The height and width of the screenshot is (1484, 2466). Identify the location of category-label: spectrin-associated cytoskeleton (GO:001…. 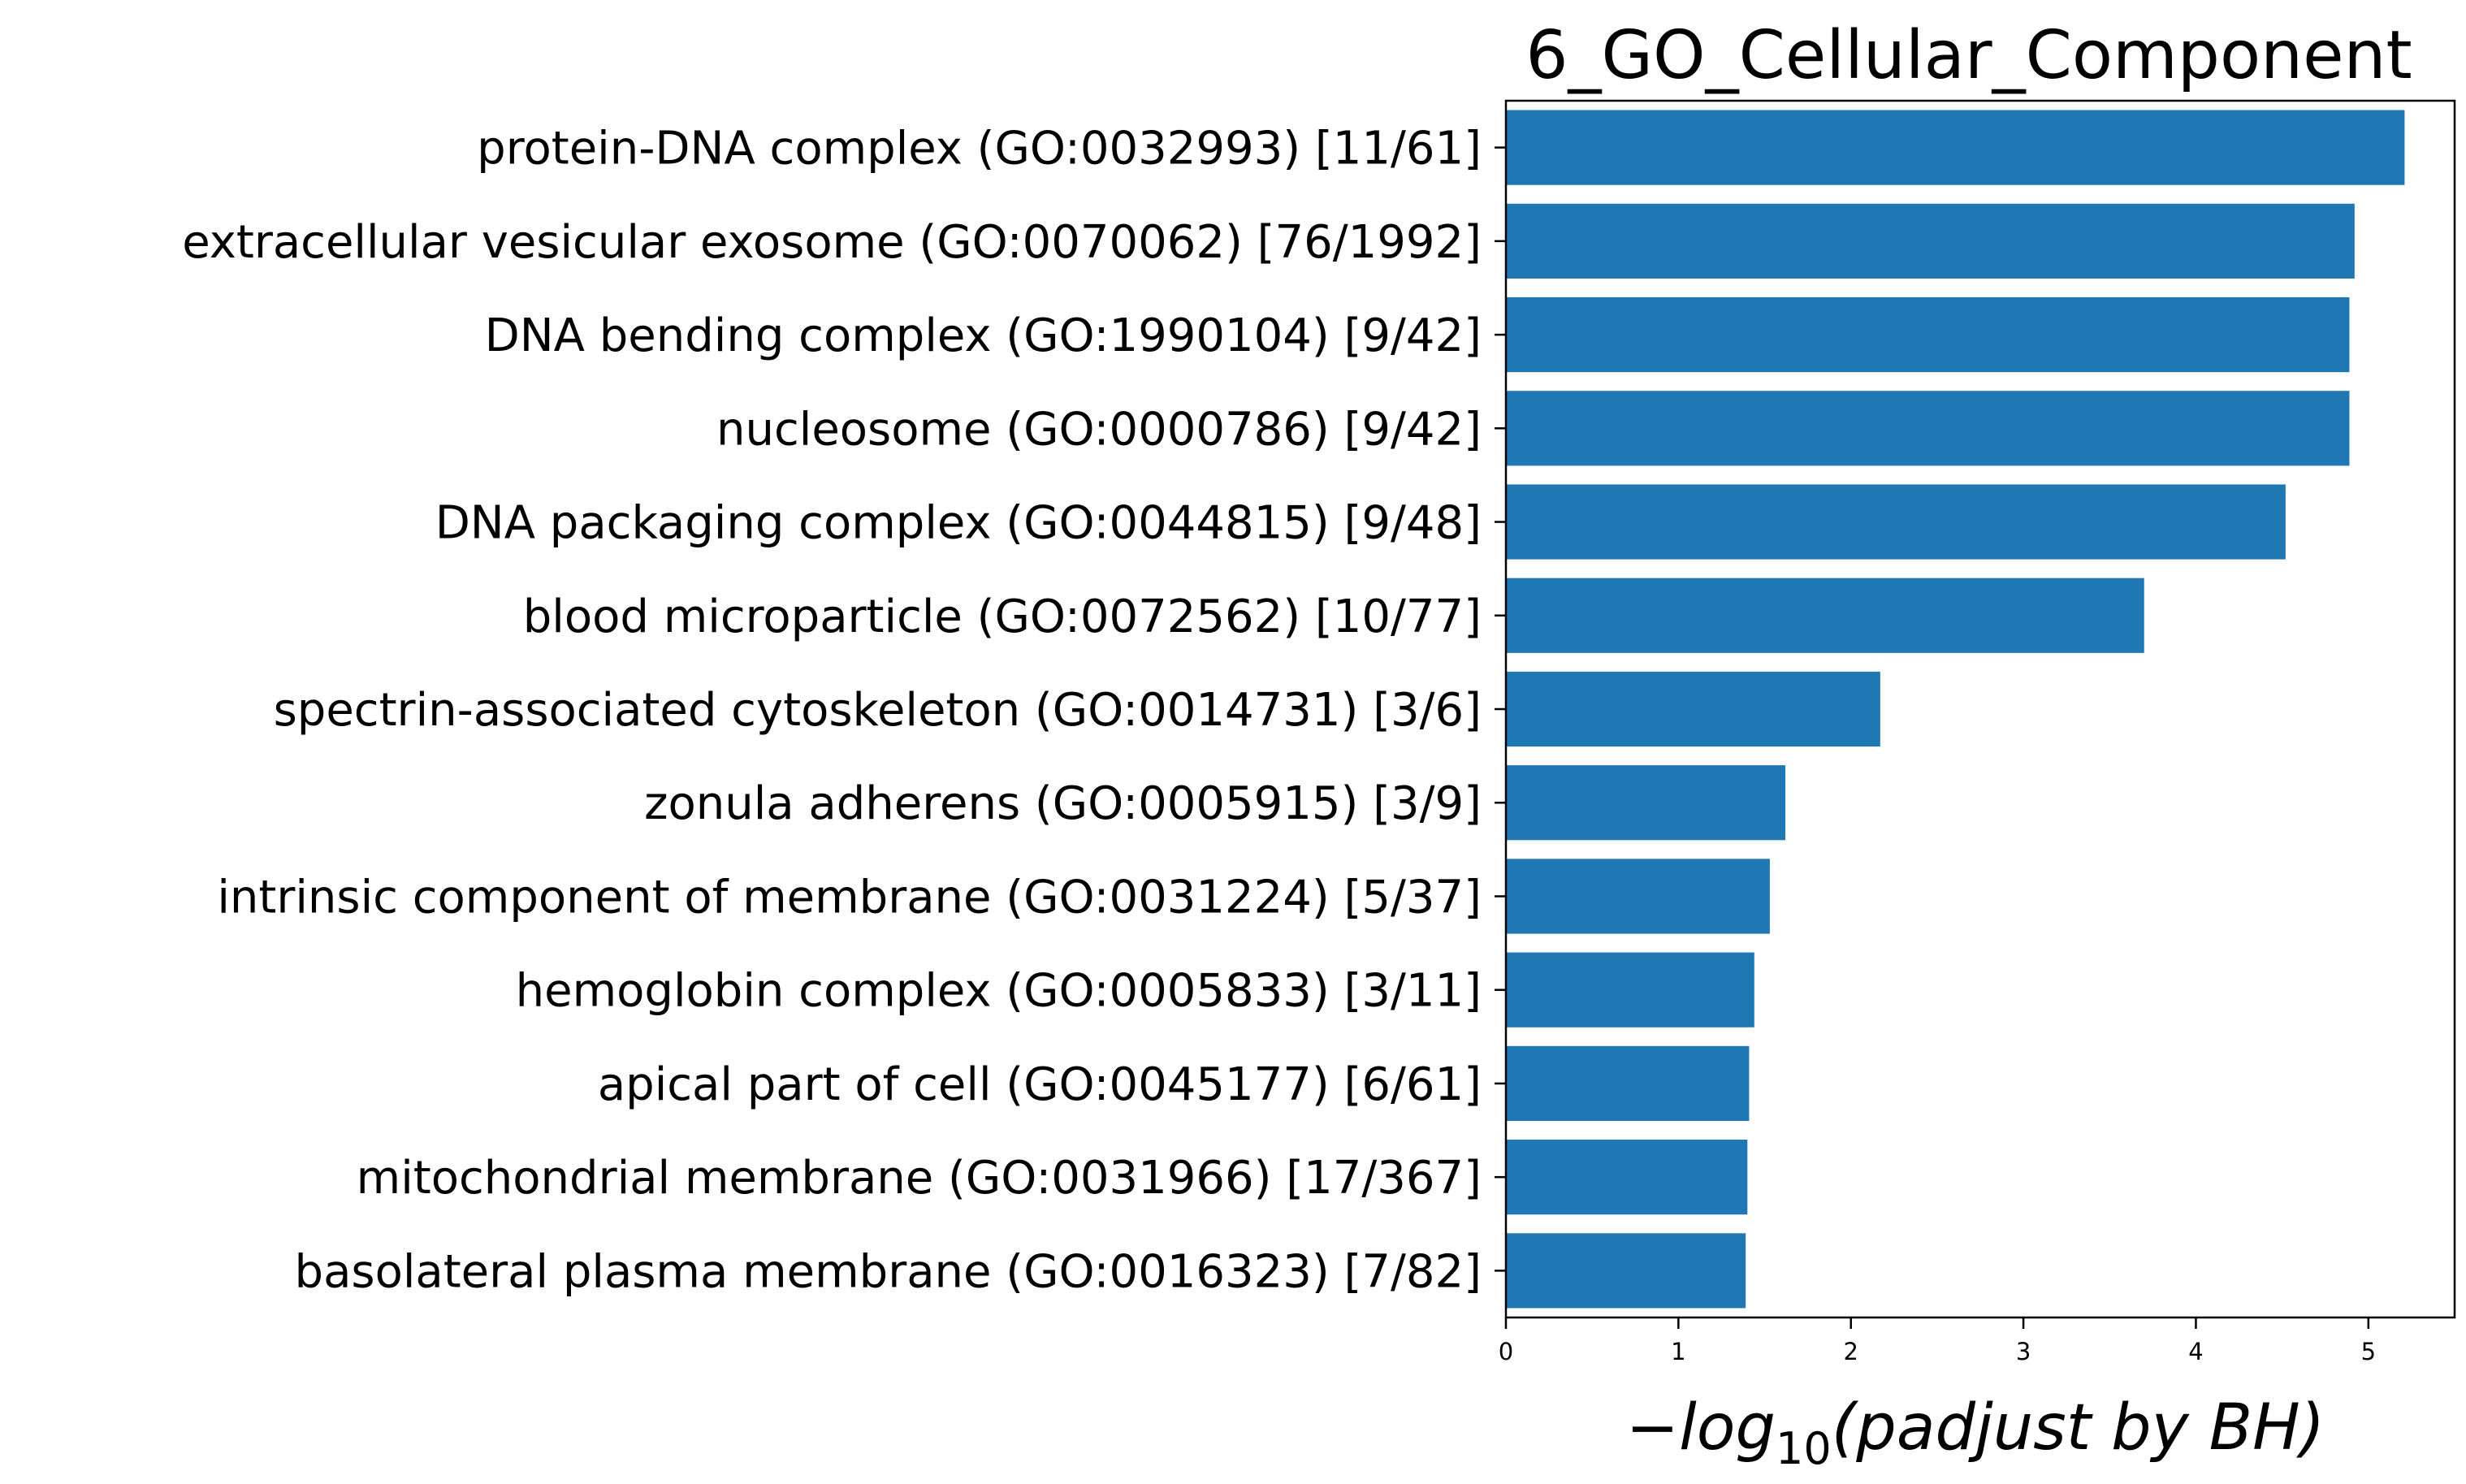
(878, 710).